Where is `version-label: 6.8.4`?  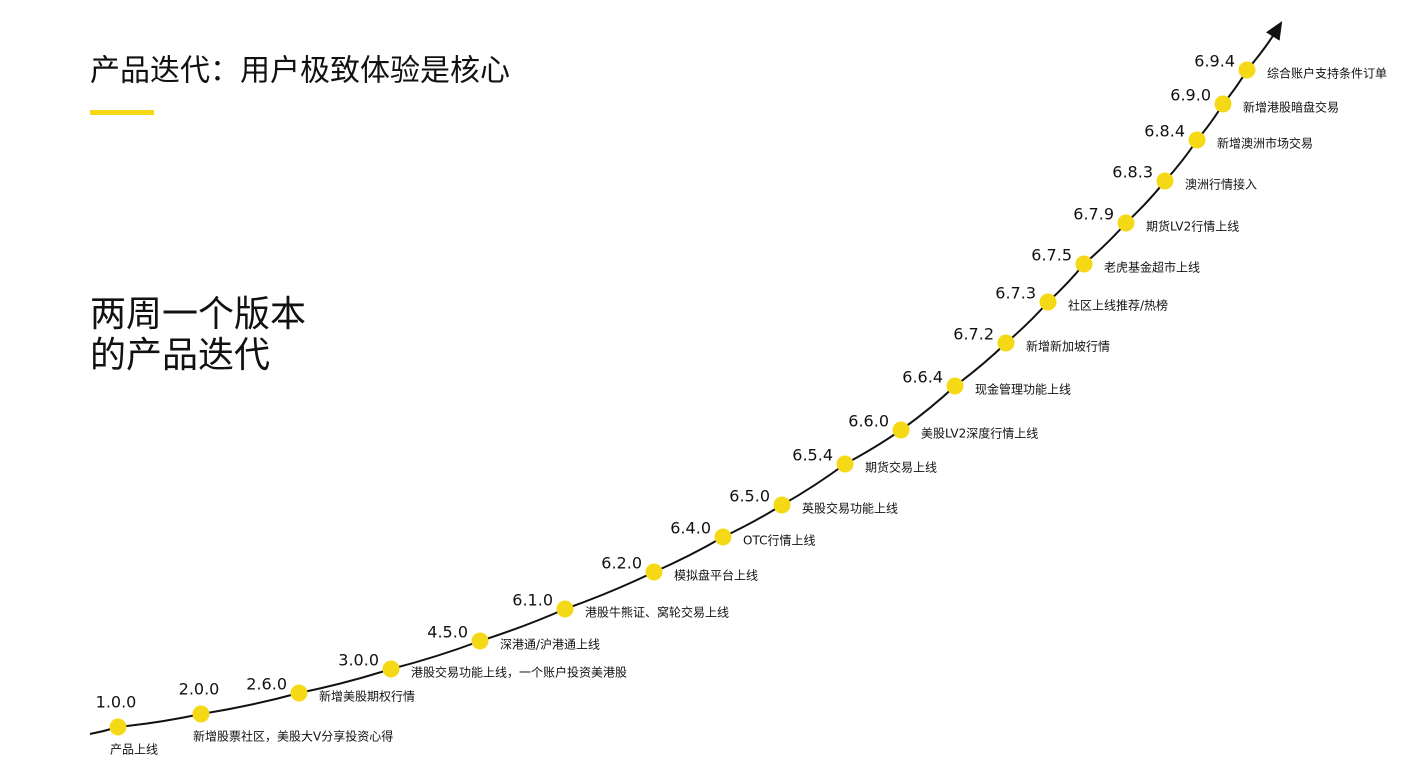
version-label: 6.8.4 is located at coordinates (1164, 131).